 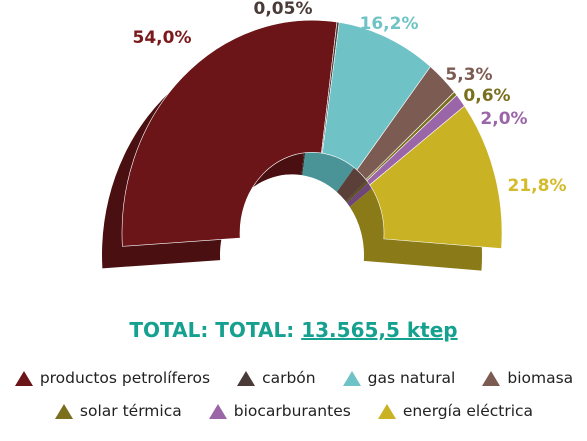 What do you see at coordinates (389, 24) in the screenshot?
I see `data-label-2: 16,2%` at bounding box center [389, 24].